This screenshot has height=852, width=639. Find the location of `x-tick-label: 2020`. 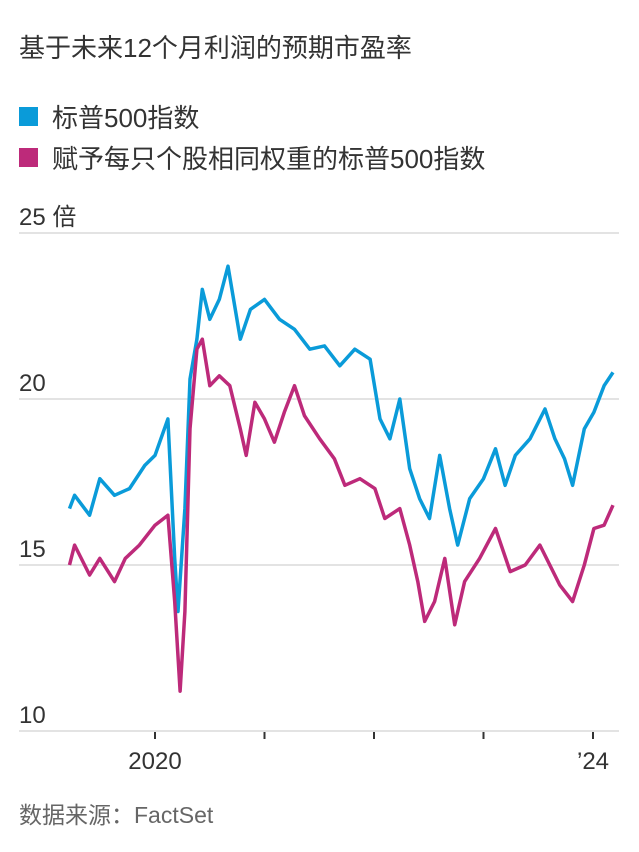

x-tick-label: 2020 is located at coordinates (154, 761).